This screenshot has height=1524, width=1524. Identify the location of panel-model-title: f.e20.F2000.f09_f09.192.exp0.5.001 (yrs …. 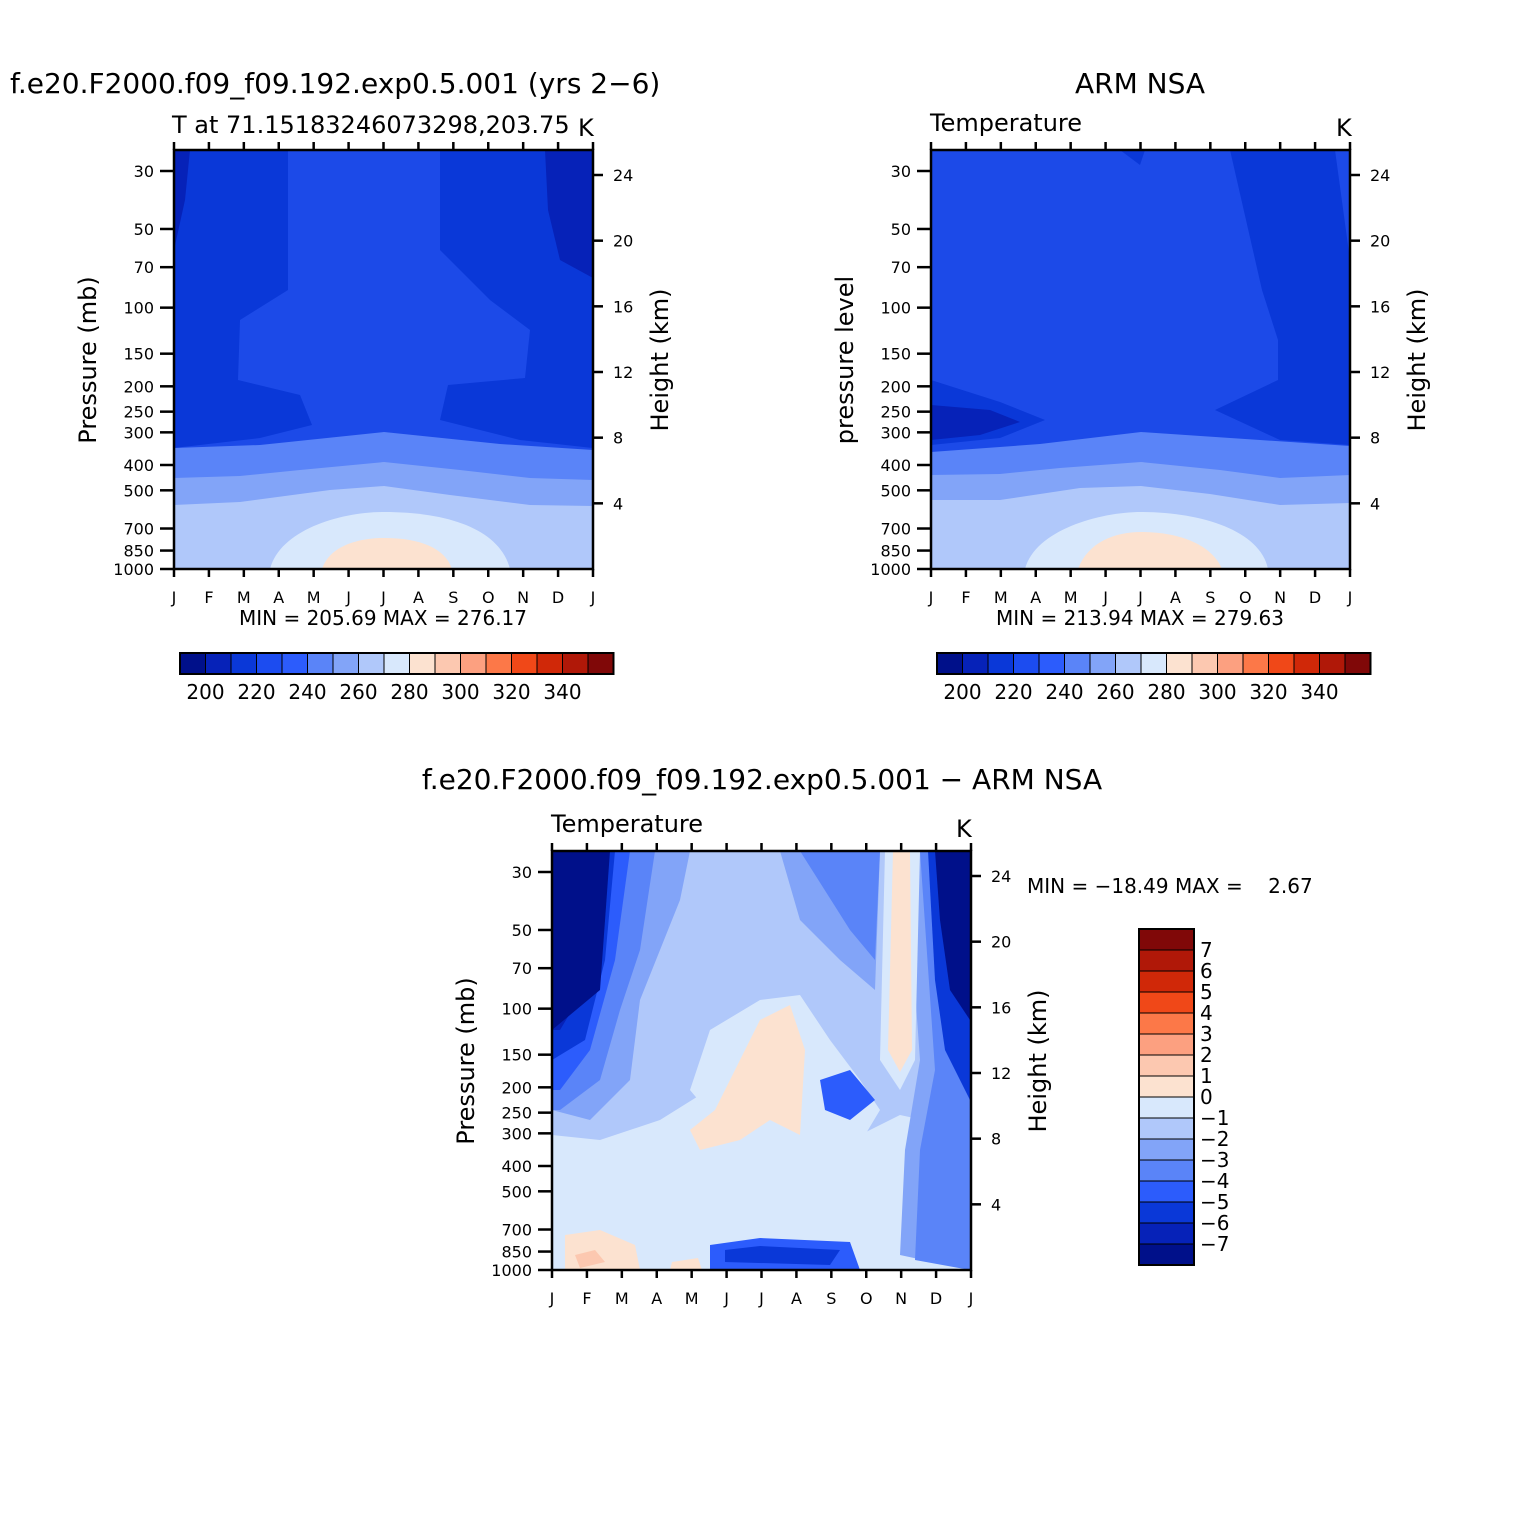
(335, 83).